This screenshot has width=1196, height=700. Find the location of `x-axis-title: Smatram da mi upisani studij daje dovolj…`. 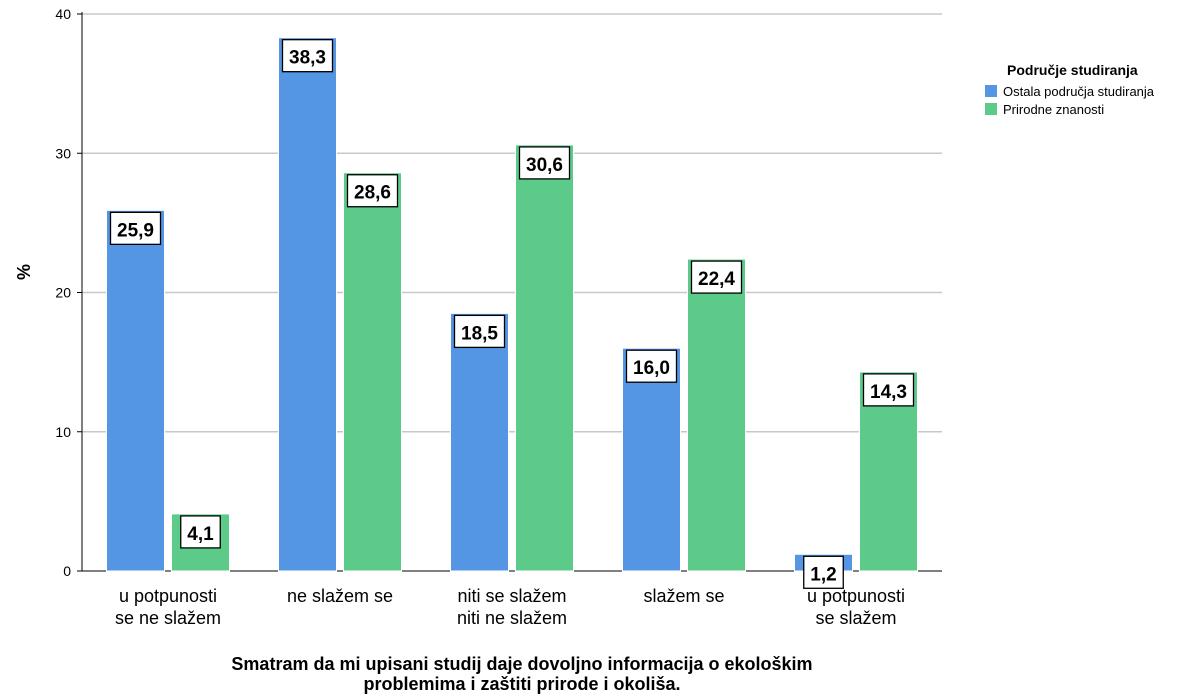

x-axis-title: Smatram da mi upisani studij daje dovolj… is located at coordinates (522, 674).